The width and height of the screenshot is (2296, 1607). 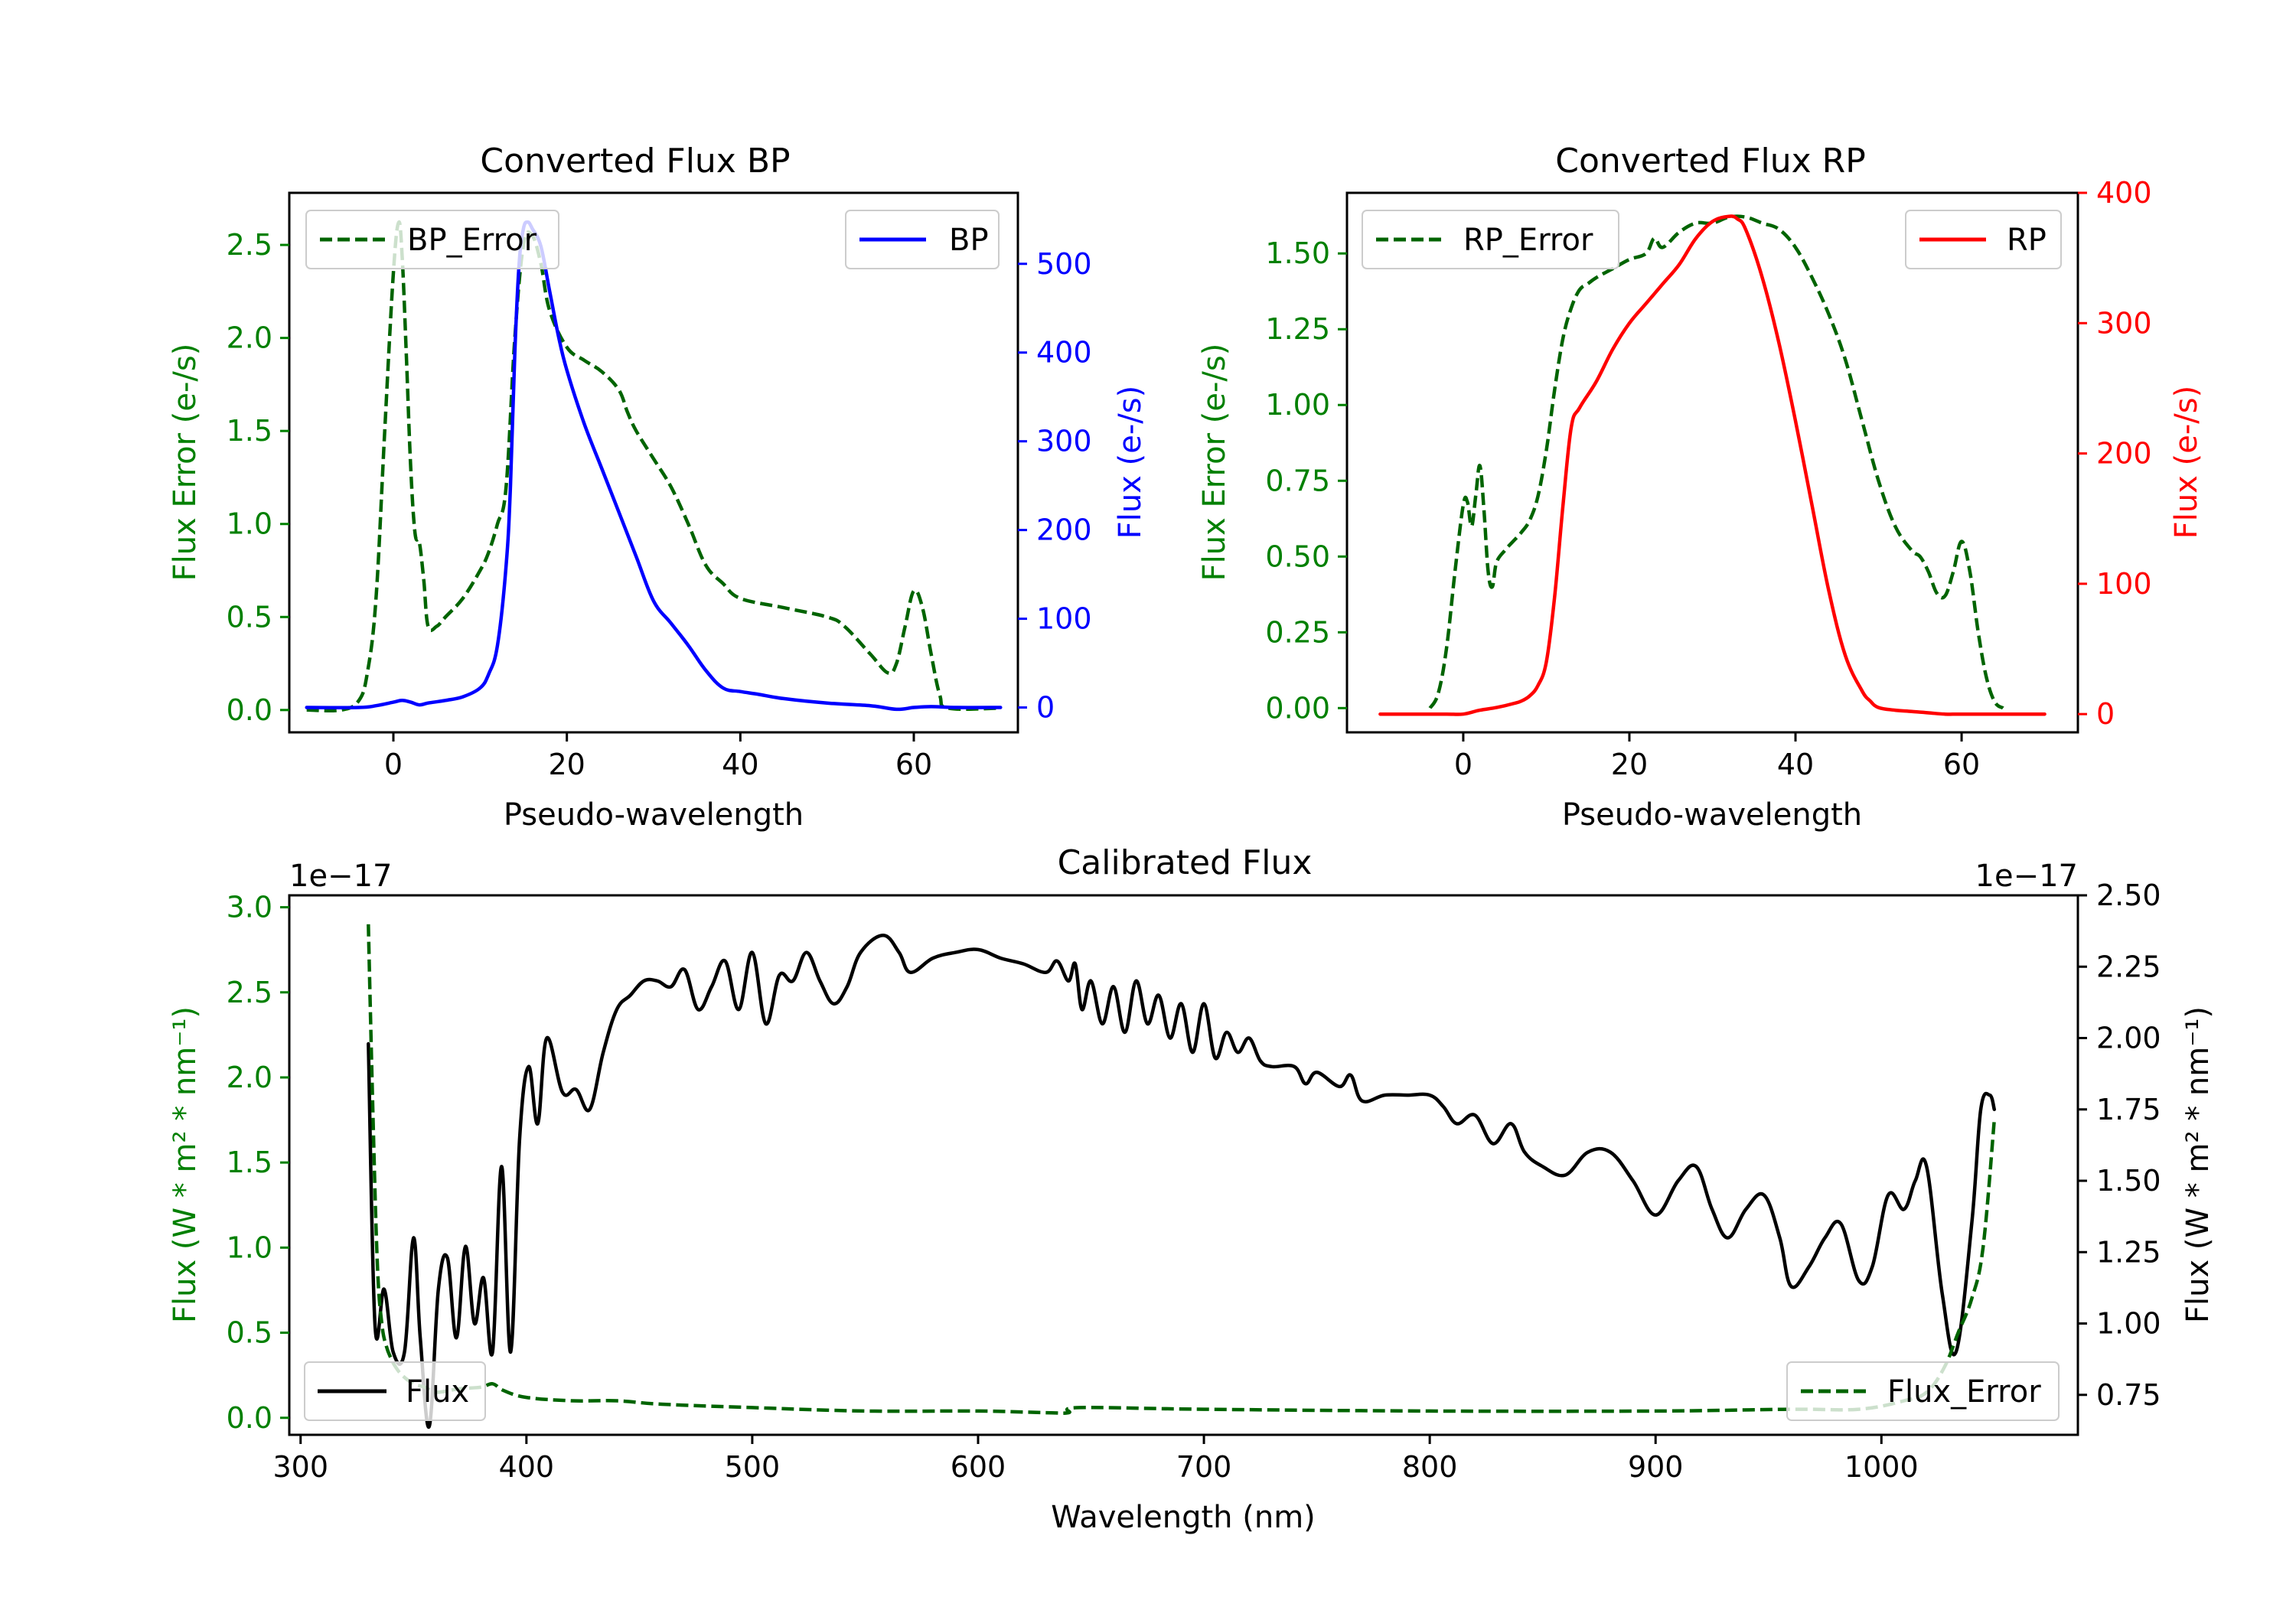 What do you see at coordinates (2026, 876) in the screenshot?
I see `cal-right-offset: 1e−17` at bounding box center [2026, 876].